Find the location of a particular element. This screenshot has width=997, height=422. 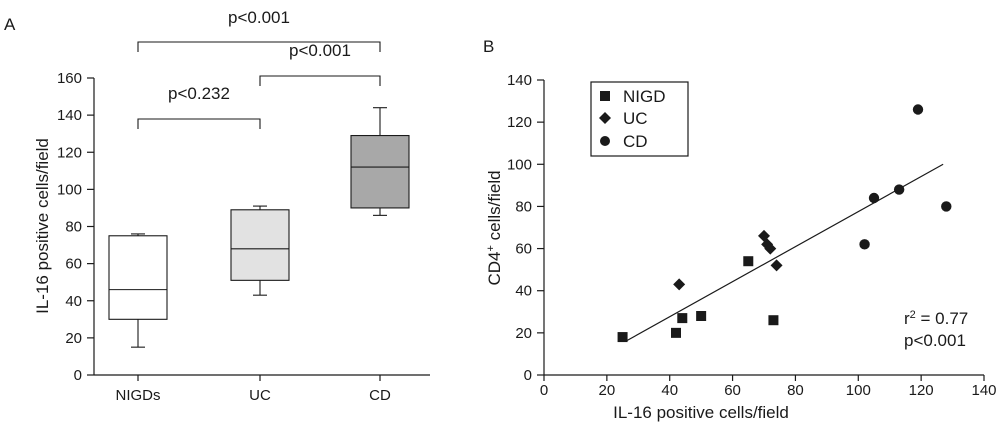

panel-b-x-tick-label: 140 is located at coordinates (983, 390).